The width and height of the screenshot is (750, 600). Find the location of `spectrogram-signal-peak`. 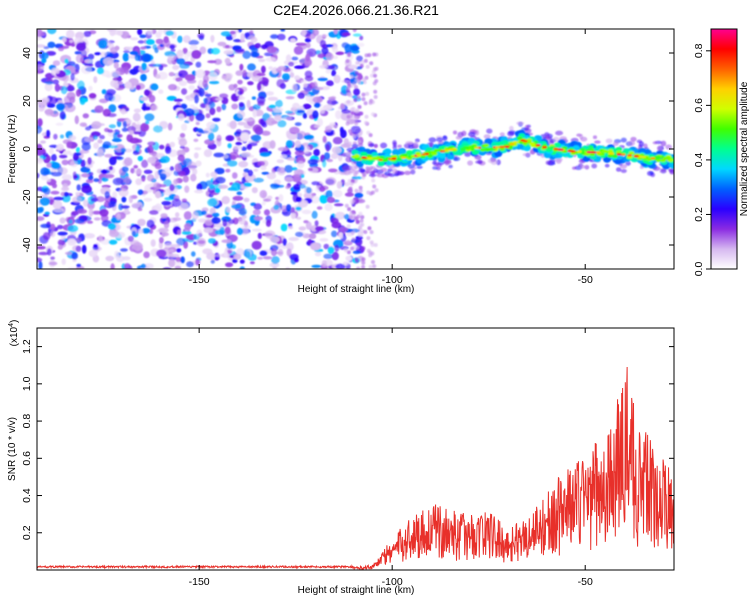

spectrogram-signal-peak is located at coordinates (512, 144).